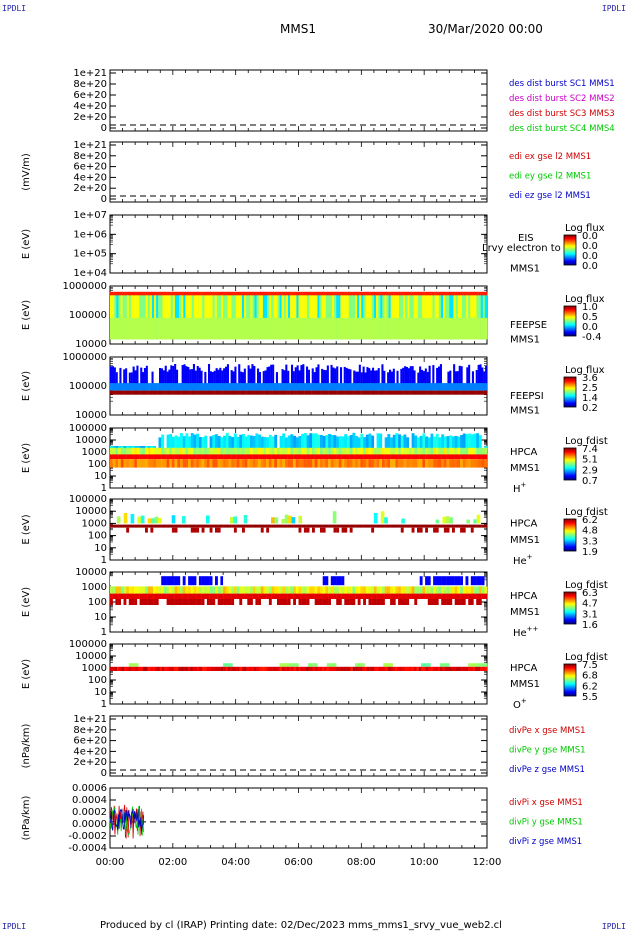 Image resolution: width=630 pixels, height=934 pixels. What do you see at coordinates (590, 266) in the screenshot?
I see `colorbar-tick-label: 0.0` at bounding box center [590, 266].